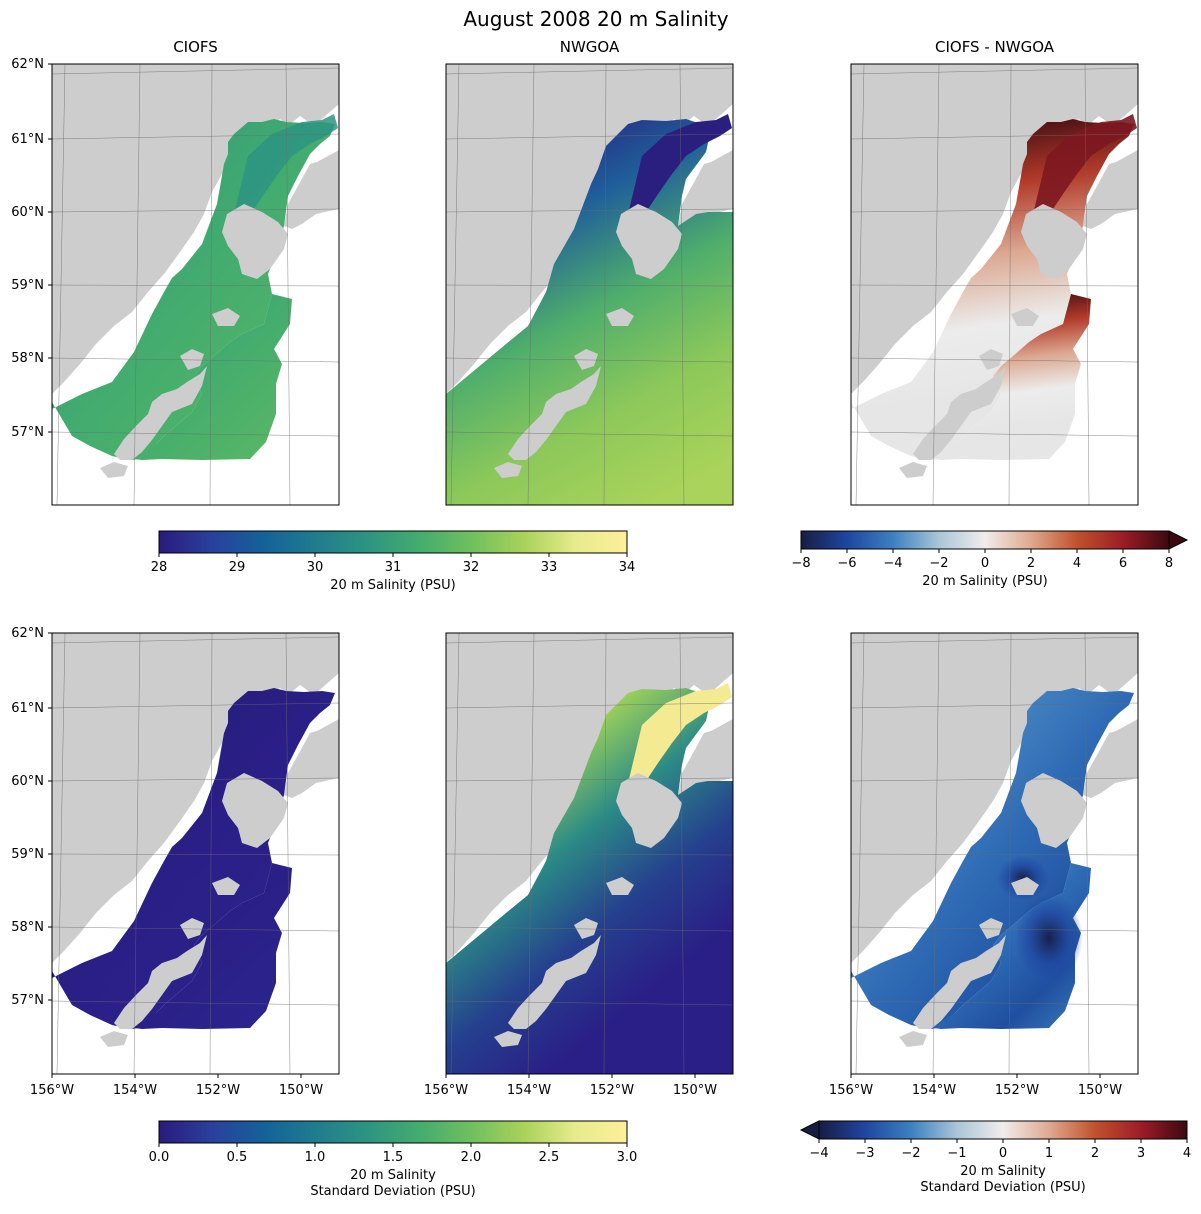  Describe the element at coordinates (1049, 1153) in the screenshot. I see `colorbar-tick-label: 1` at that location.